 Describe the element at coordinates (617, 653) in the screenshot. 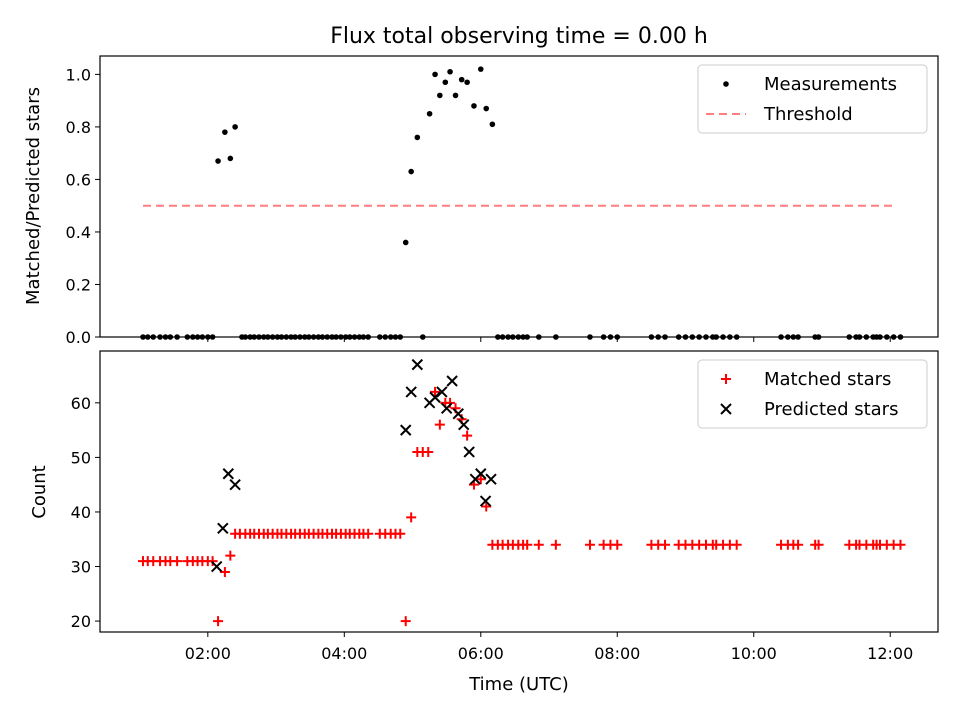

I see `x-tick-label: 08:00` at that location.